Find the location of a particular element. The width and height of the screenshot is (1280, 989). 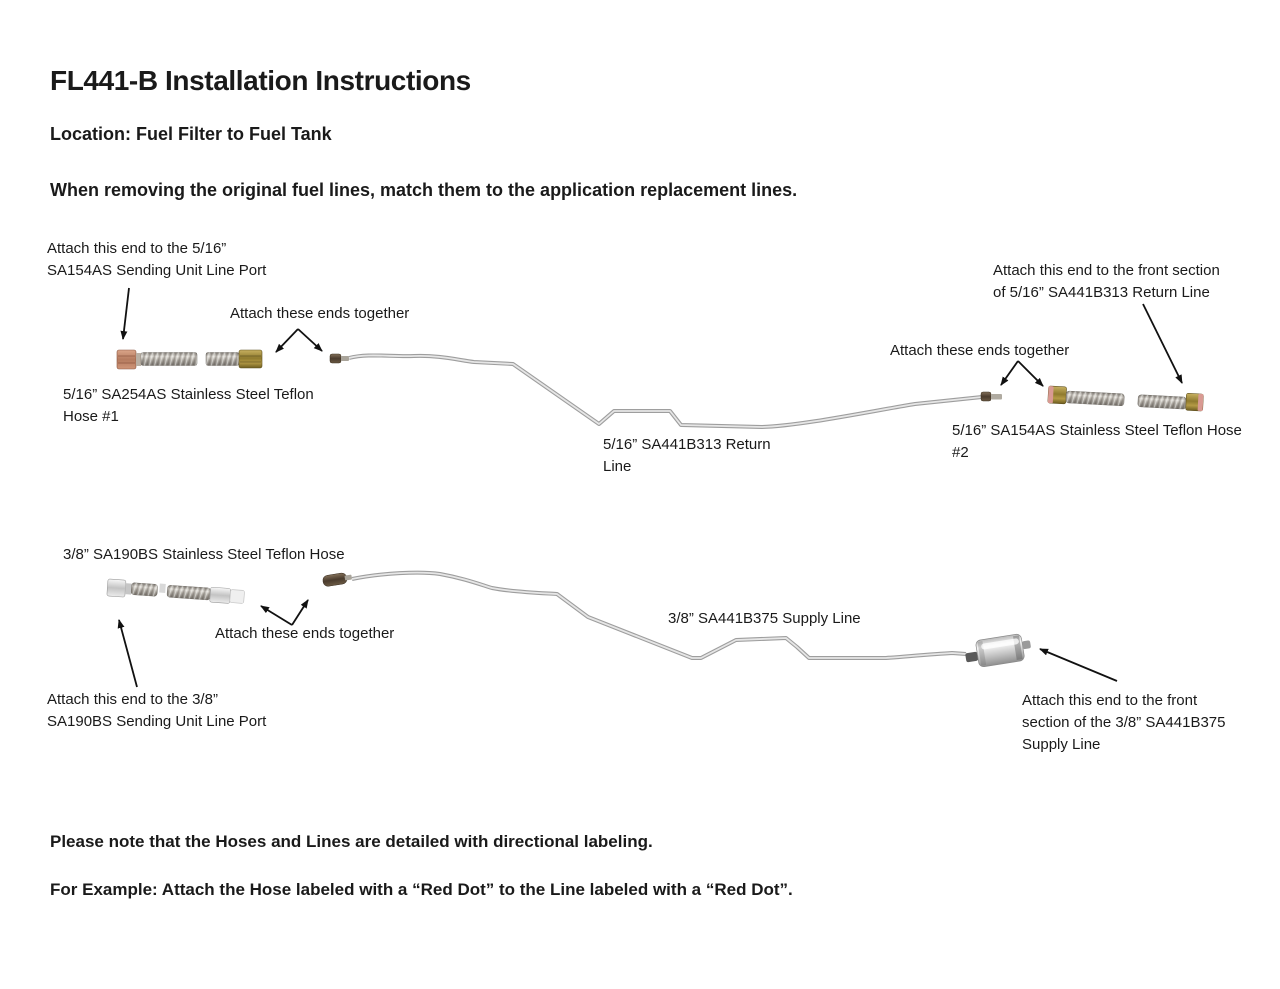

arrow-to-hose1-rear-end is located at coordinates (287, 340).